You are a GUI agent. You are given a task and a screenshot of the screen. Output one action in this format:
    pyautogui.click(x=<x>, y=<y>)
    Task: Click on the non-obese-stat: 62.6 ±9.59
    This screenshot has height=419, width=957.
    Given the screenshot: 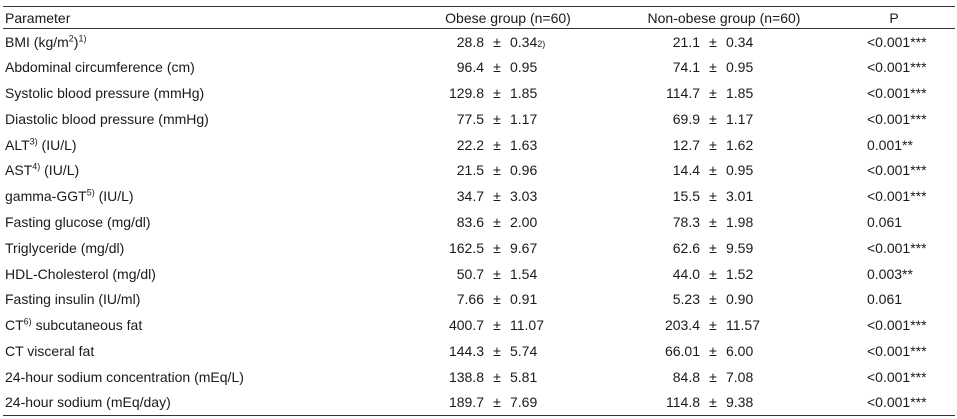 What is the action you would take?
    pyautogui.click(x=724, y=248)
    